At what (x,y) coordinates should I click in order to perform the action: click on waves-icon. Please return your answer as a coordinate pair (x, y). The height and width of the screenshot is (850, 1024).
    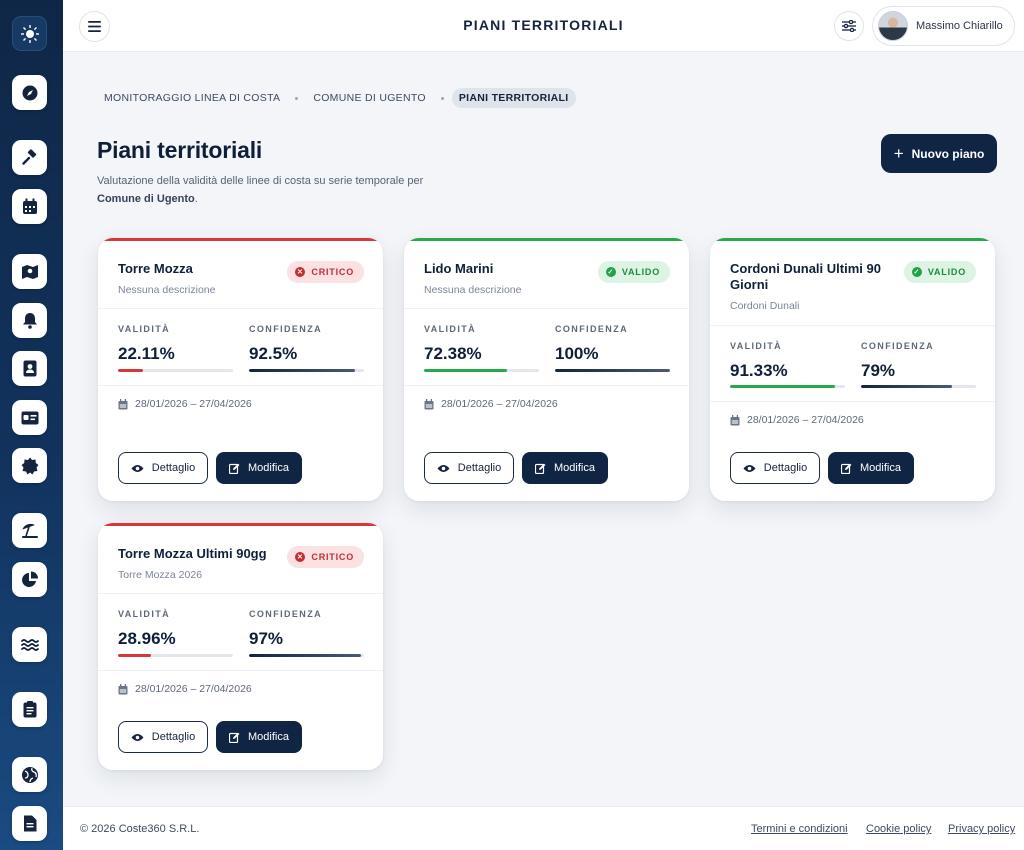
    Looking at the image, I should click on (29, 644).